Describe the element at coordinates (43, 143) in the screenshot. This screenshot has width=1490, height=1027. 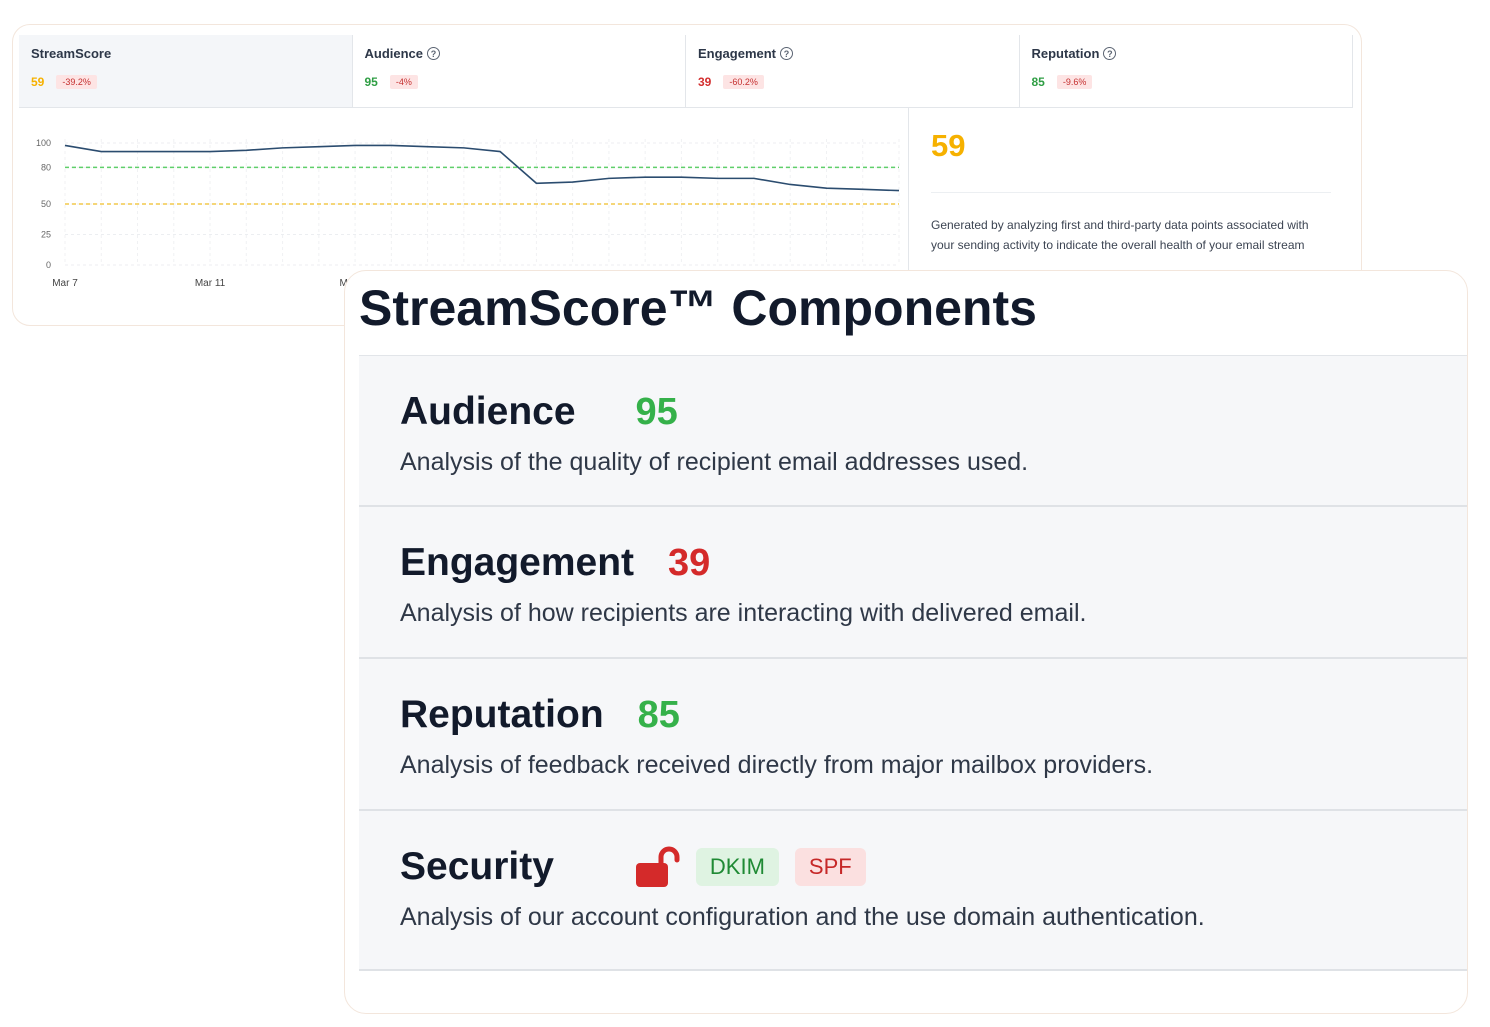
I see `y-tick-label: 100` at that location.